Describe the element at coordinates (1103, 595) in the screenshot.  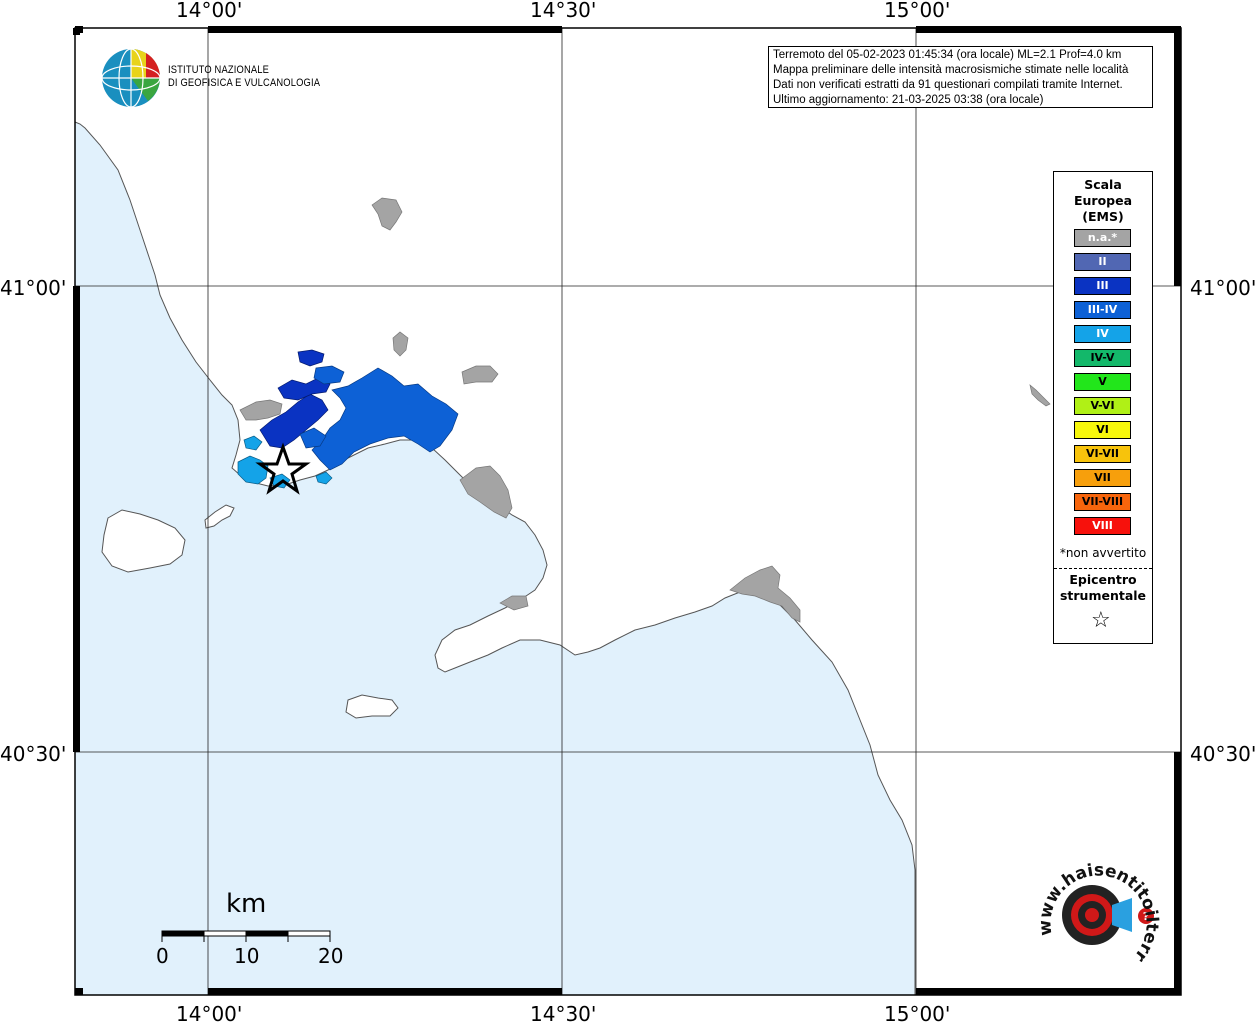
I see `legend-epicenter-line2: strumentale` at that location.